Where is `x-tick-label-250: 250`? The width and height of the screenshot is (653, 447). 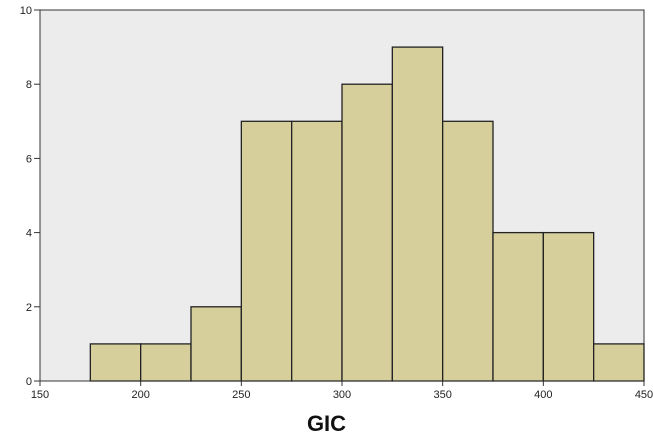 x-tick-label-250: 250 is located at coordinates (241, 395).